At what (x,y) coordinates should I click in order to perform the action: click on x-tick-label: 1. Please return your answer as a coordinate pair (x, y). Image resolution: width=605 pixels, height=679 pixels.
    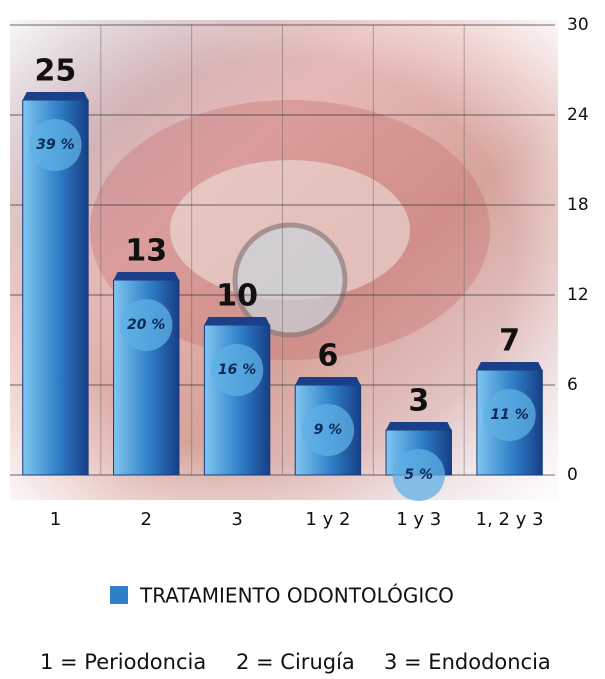
    Looking at the image, I should click on (55, 519).